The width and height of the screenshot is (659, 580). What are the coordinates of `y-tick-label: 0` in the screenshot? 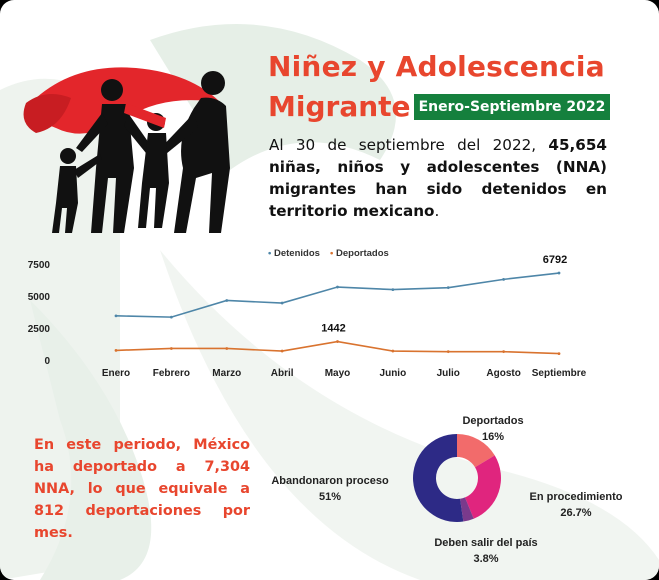 It's located at (47, 361).